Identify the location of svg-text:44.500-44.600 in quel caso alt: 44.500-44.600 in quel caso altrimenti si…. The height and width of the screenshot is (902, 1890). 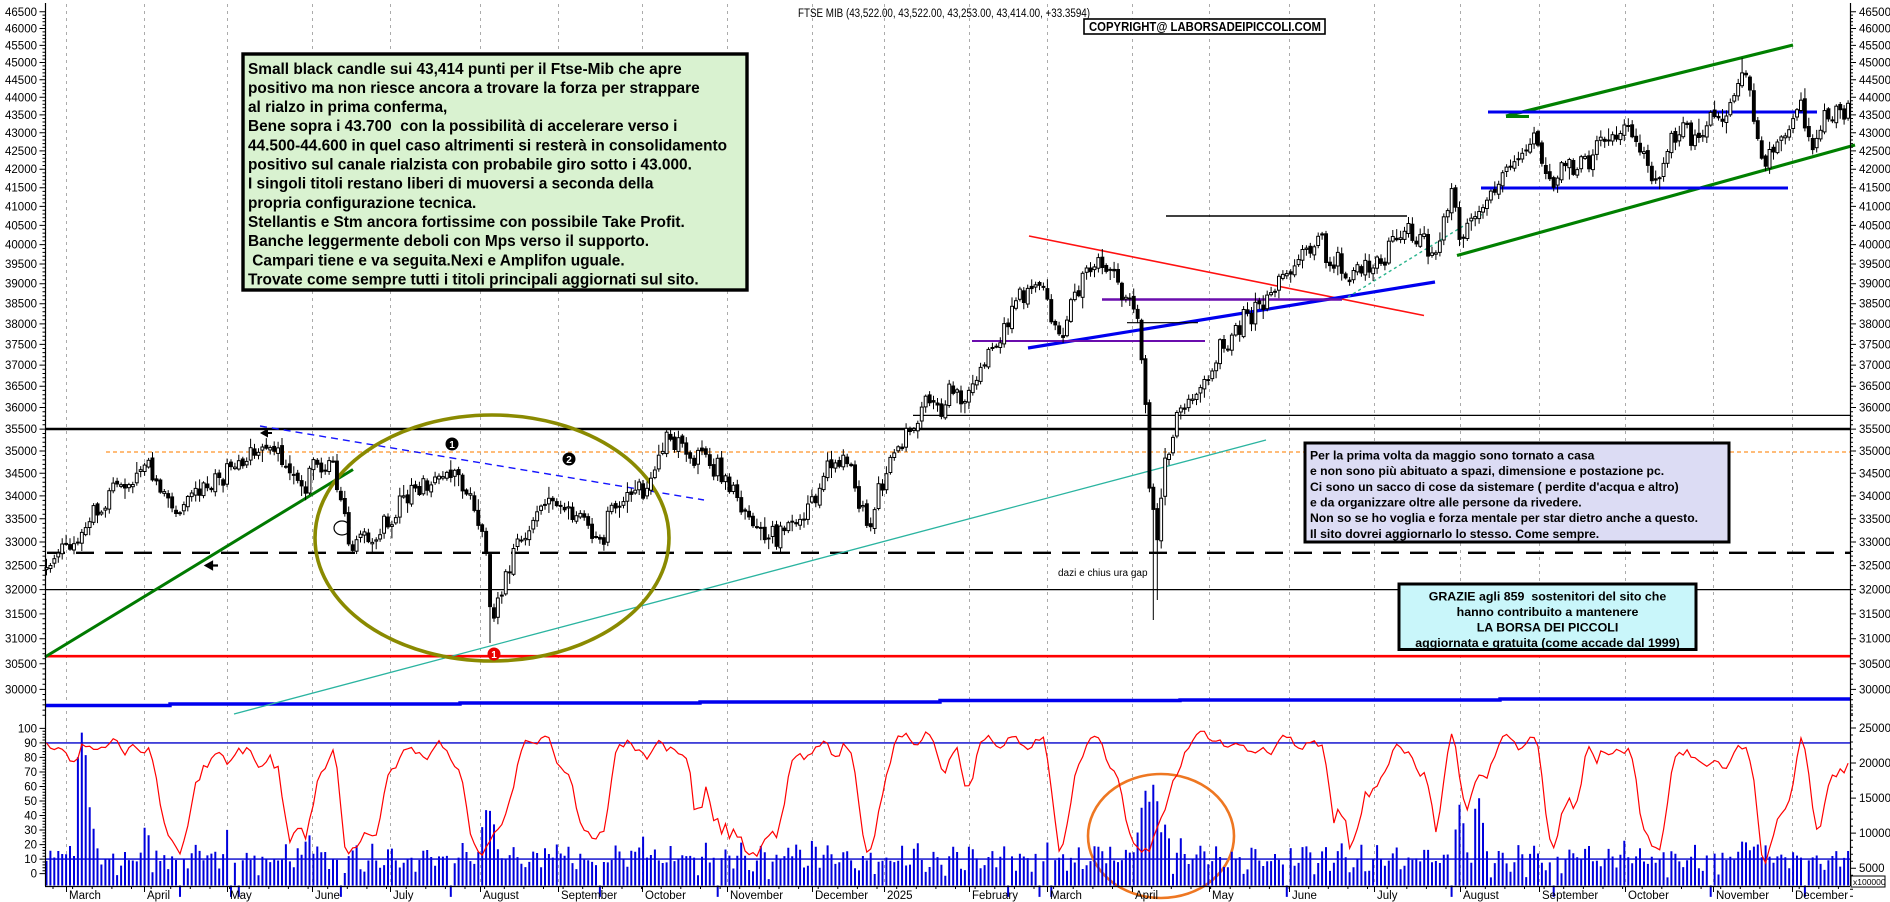
(487, 145).